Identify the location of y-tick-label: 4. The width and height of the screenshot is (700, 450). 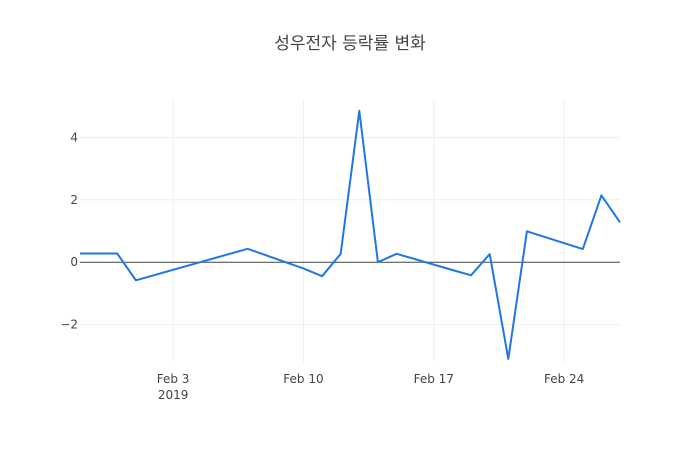
(74, 137).